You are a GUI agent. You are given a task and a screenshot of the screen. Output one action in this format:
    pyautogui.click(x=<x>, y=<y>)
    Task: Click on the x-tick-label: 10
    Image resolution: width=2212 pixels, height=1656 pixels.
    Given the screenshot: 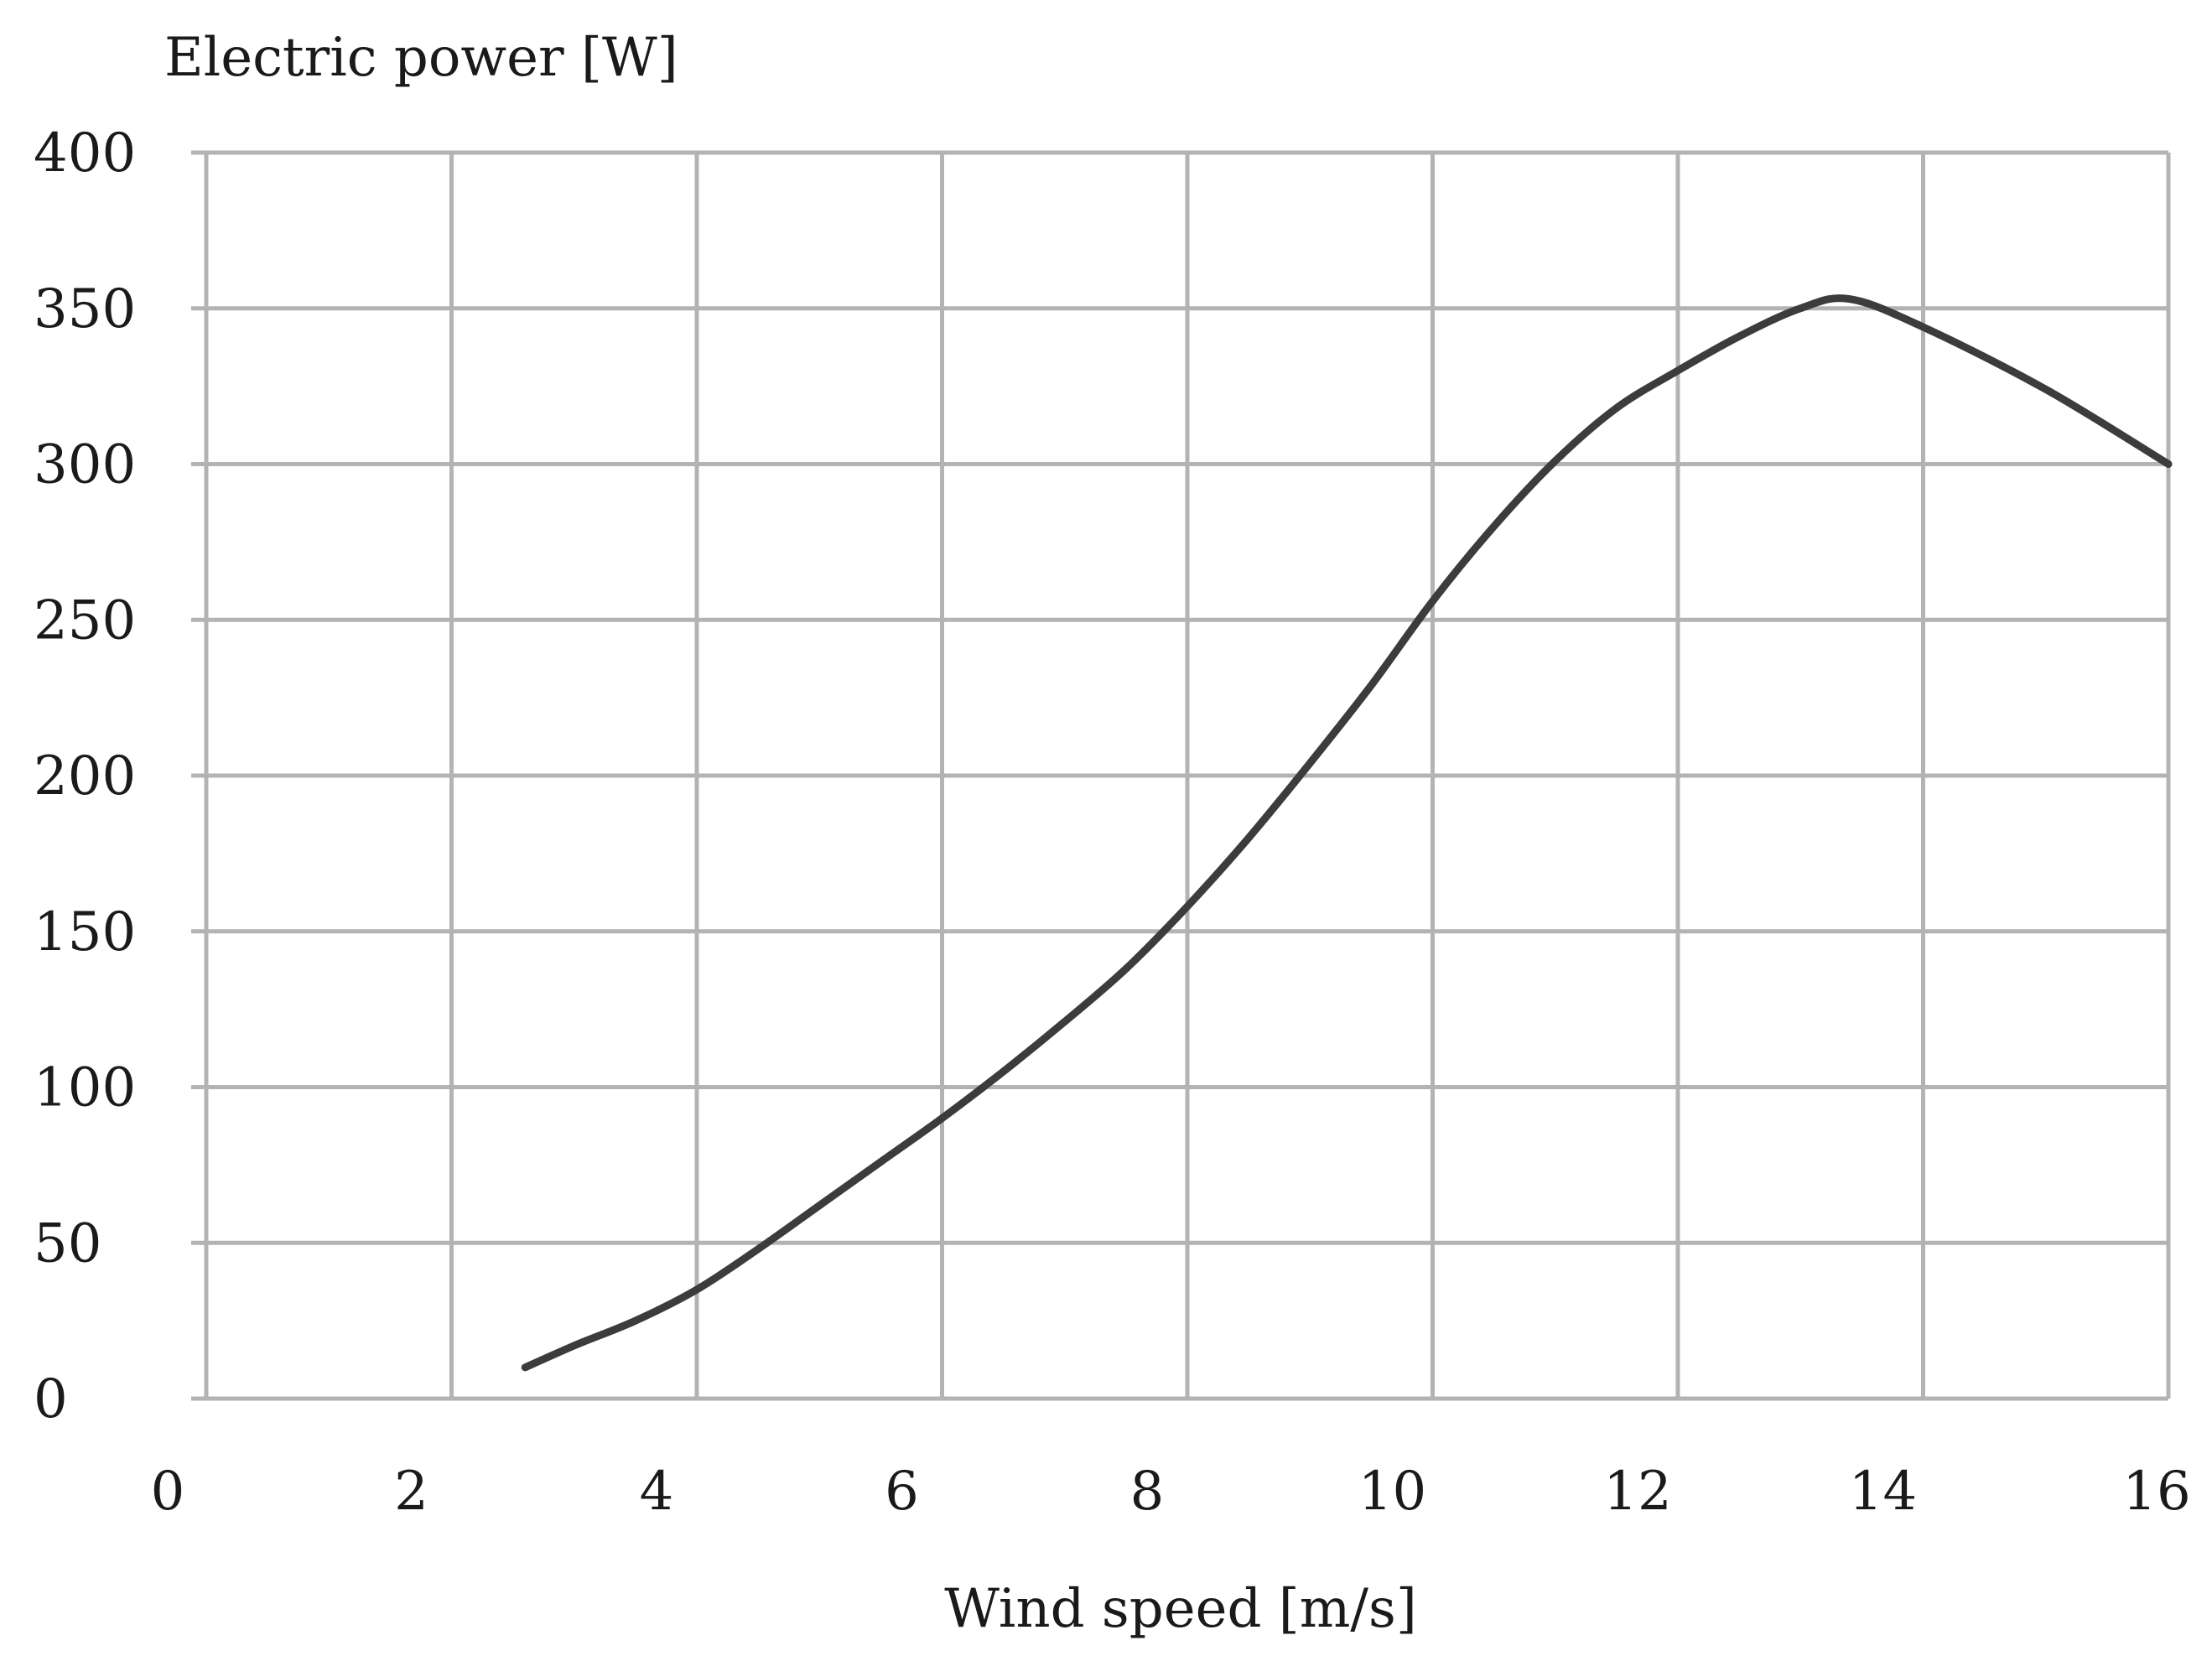 What is the action you would take?
    pyautogui.click(x=1392, y=1492)
    